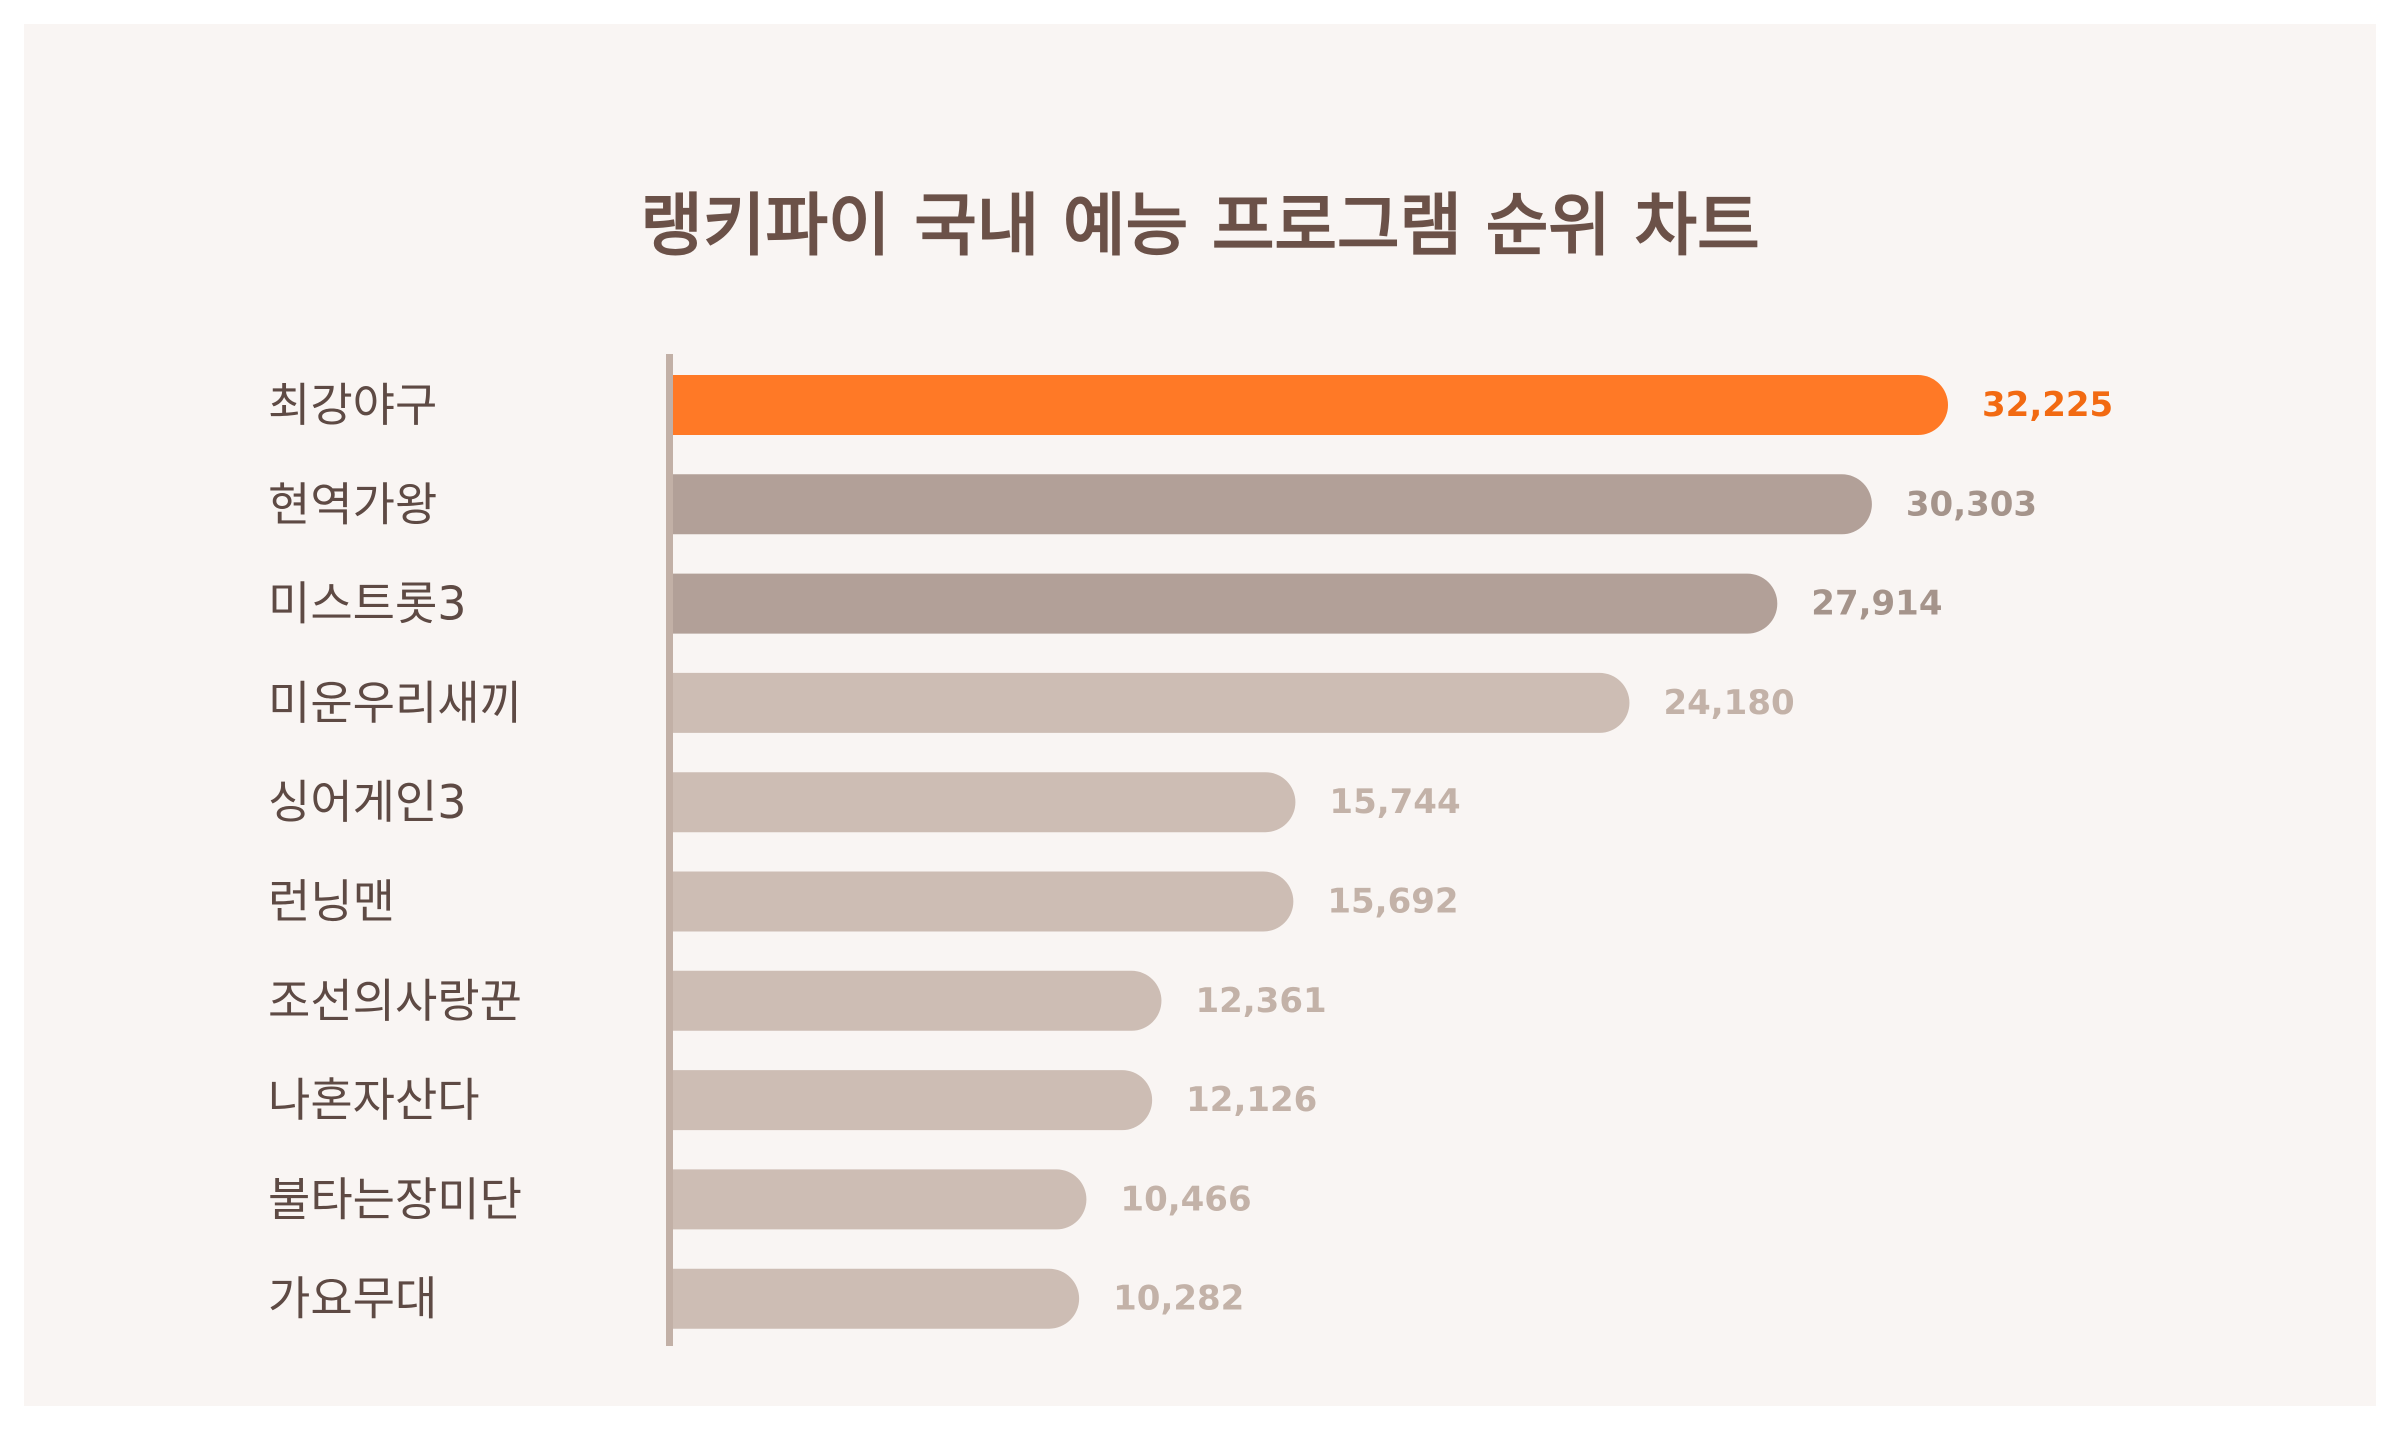 This screenshot has width=2400, height=1440. I want to click on value-label: 27,914, so click(1876, 604).